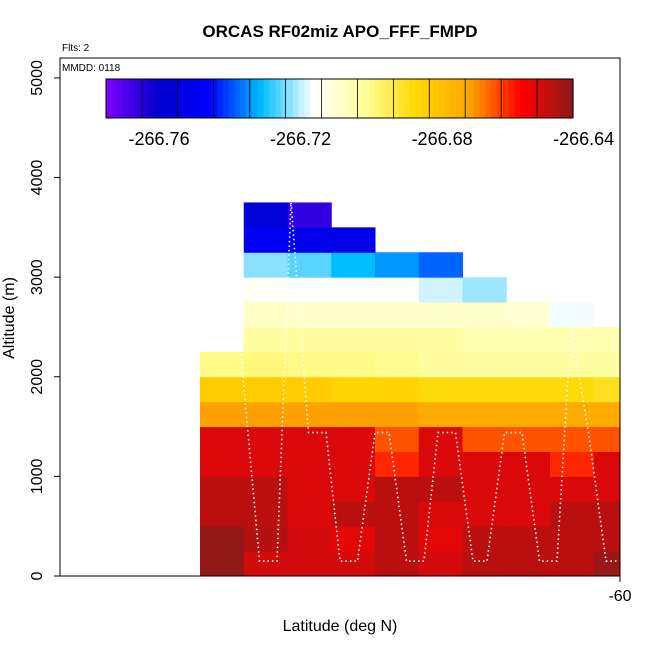 This screenshot has height=650, width=650. Describe the element at coordinates (37, 277) in the screenshot. I see `y-tick-label: 3000` at that location.